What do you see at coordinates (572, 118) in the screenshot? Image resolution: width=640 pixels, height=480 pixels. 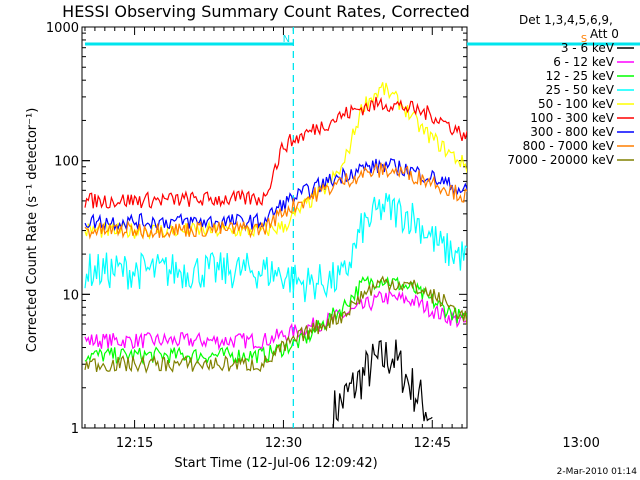 I see `legend-label: 100 - 300 keV` at bounding box center [572, 118].